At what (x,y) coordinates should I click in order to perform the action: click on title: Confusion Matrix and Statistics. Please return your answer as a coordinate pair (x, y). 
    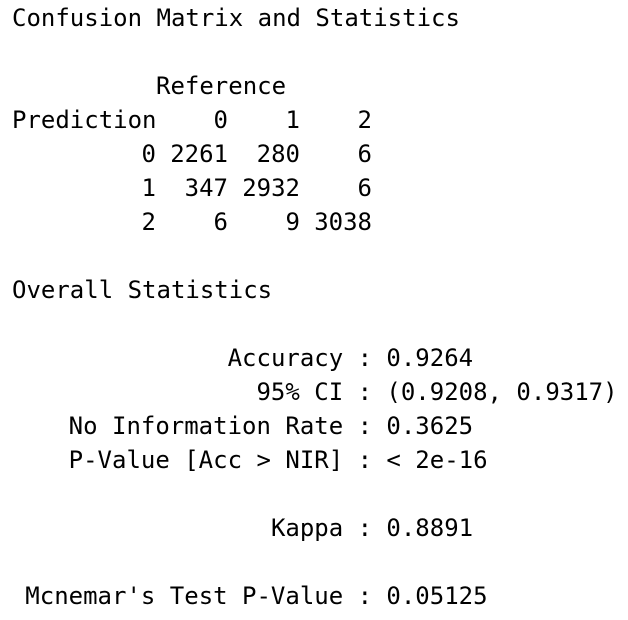
    Looking at the image, I should click on (236, 18).